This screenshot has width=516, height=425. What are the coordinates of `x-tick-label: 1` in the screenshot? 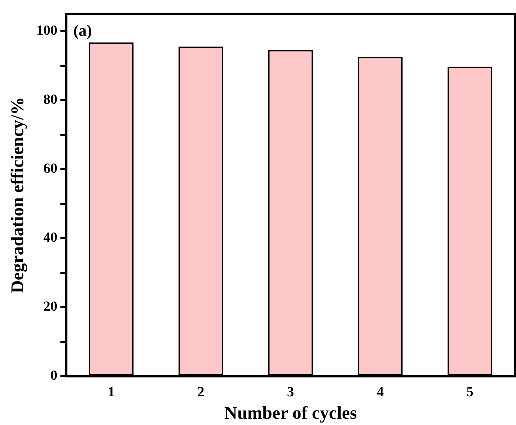 It's located at (111, 393).